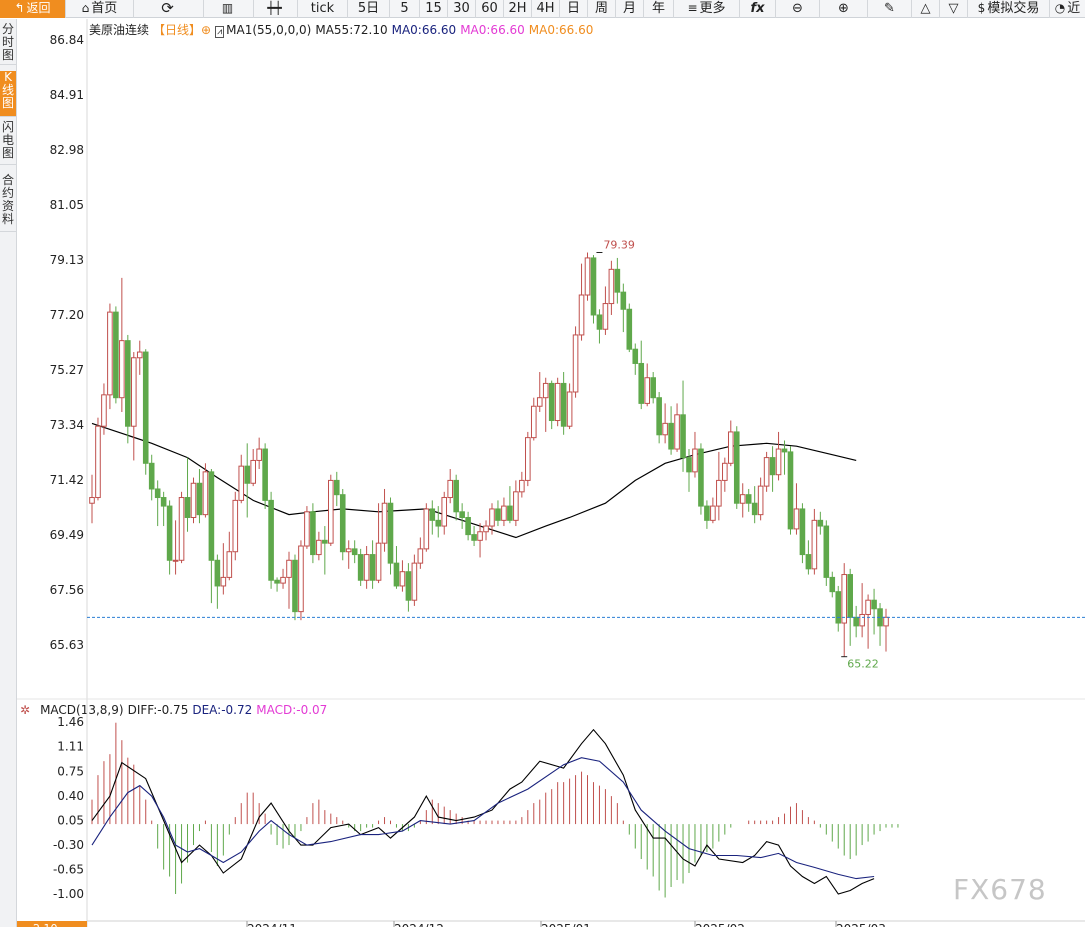 The height and width of the screenshot is (927, 1085). Describe the element at coordinates (100, 9) in the screenshot. I see `home-button: ⌂ 首页` at that location.